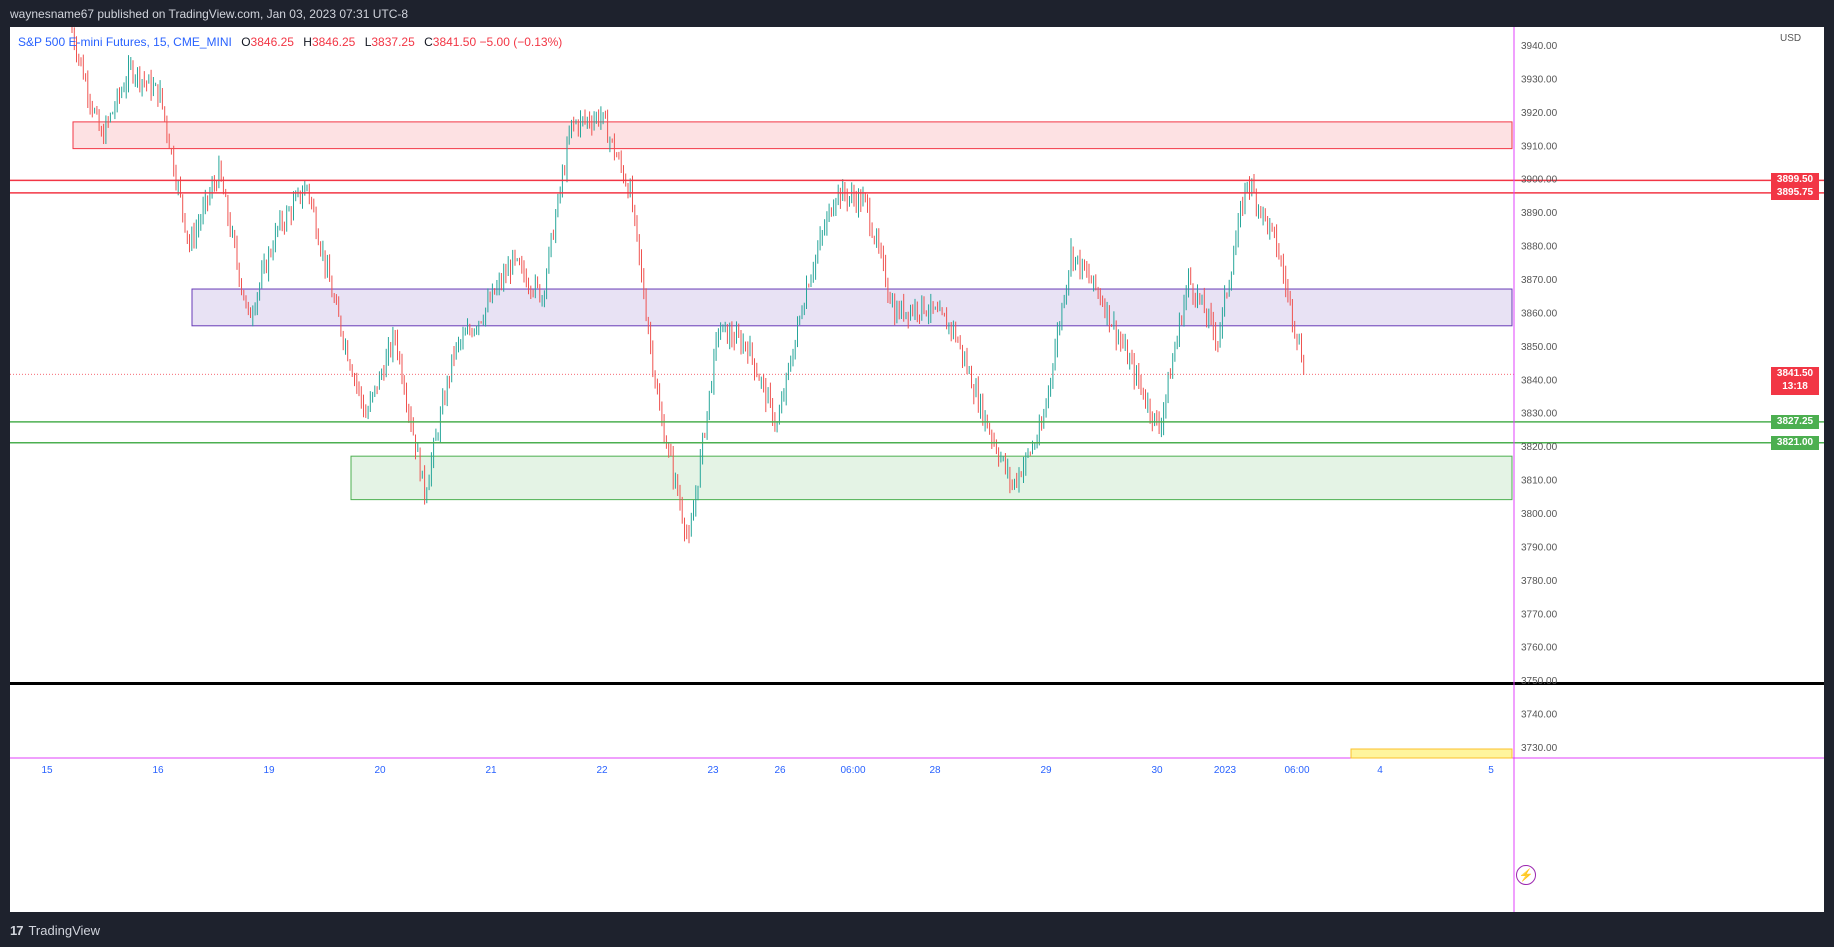 This screenshot has height=947, width=1834. I want to click on y-tick-label: 3840.00, so click(1539, 380).